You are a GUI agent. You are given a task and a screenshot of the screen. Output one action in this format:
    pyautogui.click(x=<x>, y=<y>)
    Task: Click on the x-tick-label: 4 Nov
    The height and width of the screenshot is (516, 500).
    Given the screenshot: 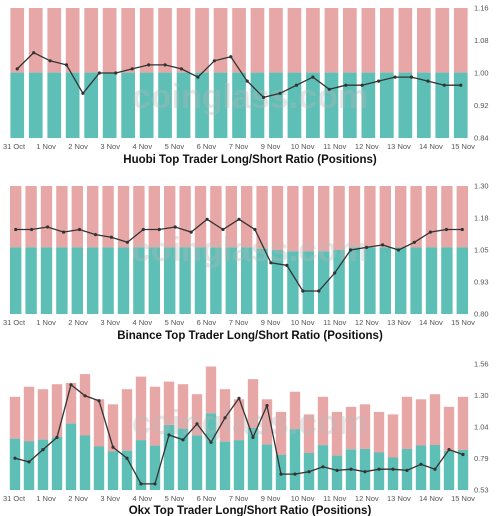 What is the action you would take?
    pyautogui.click(x=143, y=498)
    